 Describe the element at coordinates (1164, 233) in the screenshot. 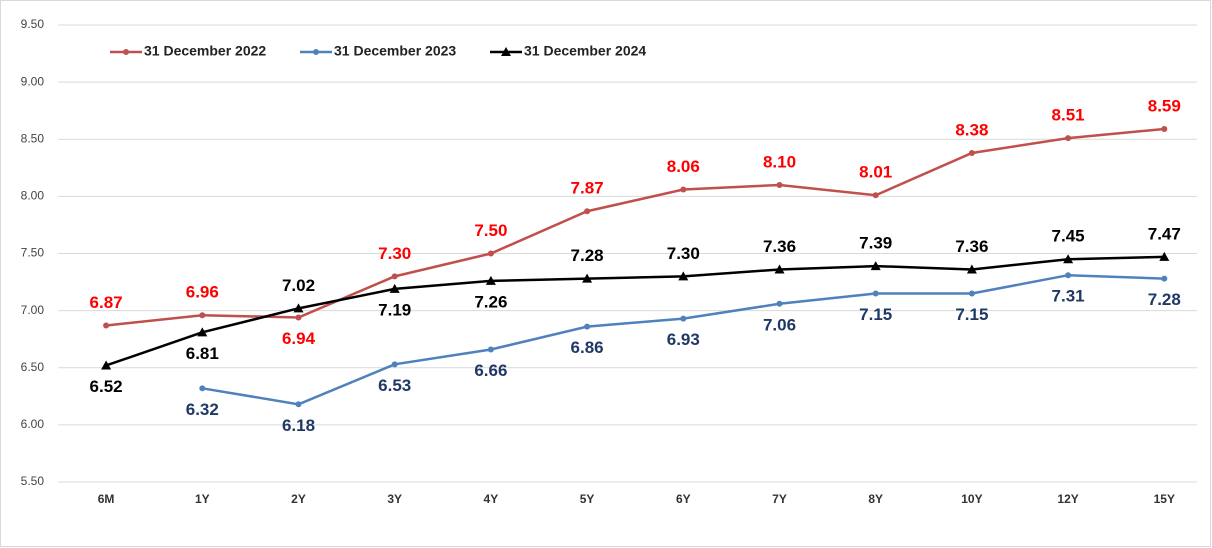

I see `data-label: 7.47` at that location.